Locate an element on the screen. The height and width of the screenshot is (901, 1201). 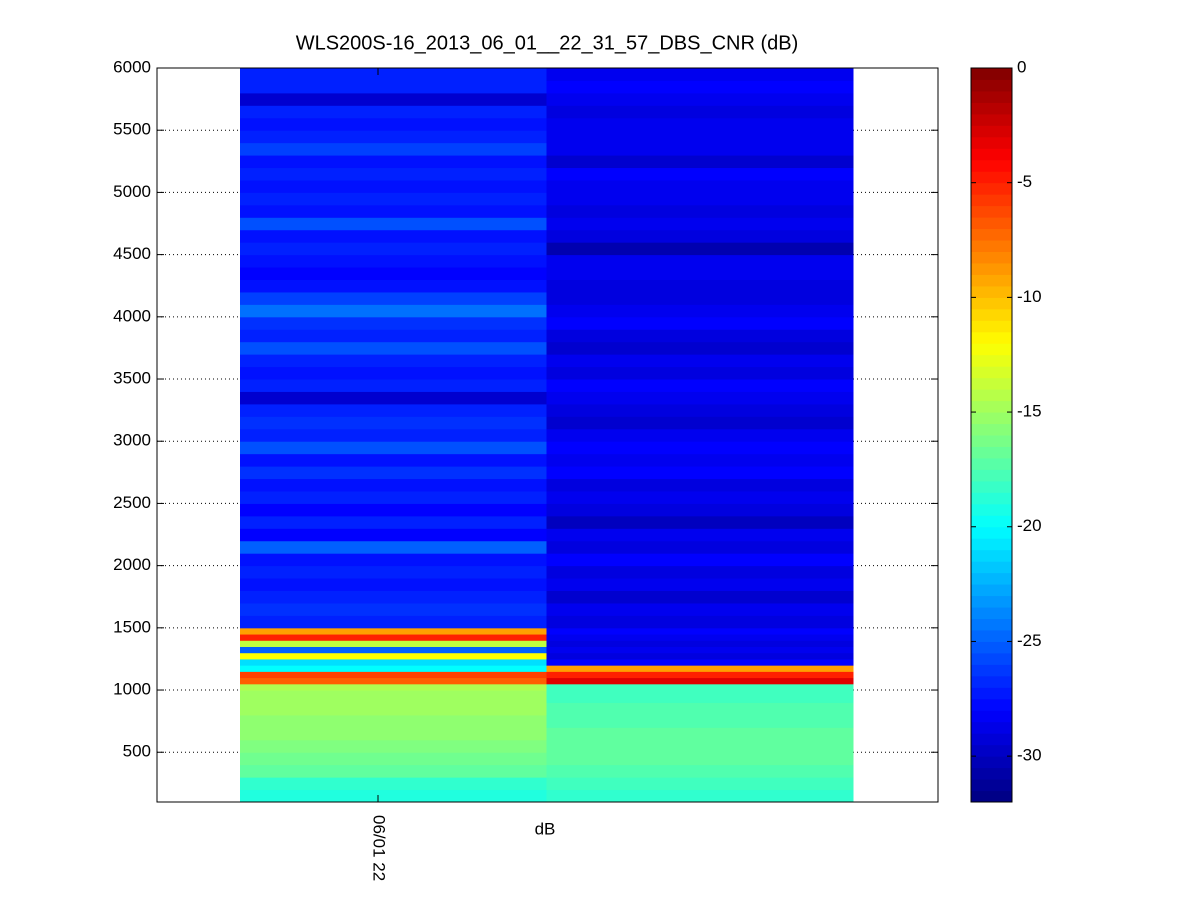
colorbar-frame is located at coordinates (991, 435).